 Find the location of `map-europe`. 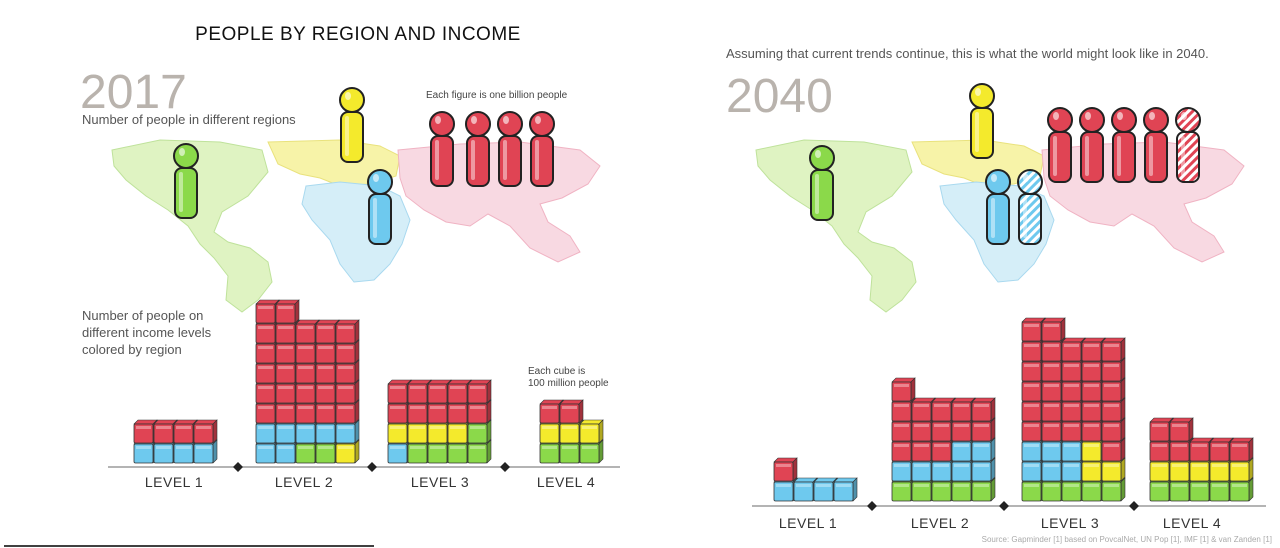

map-europe is located at coordinates (978, 163).